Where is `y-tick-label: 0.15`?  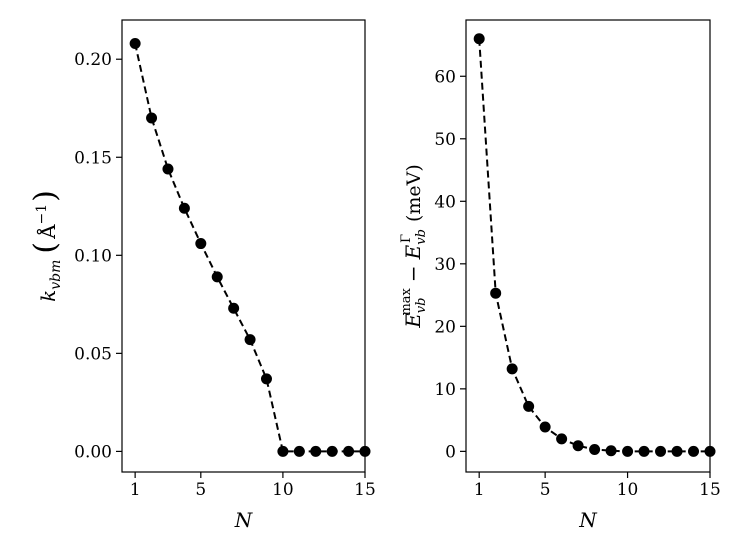
y-tick-label: 0.15 is located at coordinates (93, 158).